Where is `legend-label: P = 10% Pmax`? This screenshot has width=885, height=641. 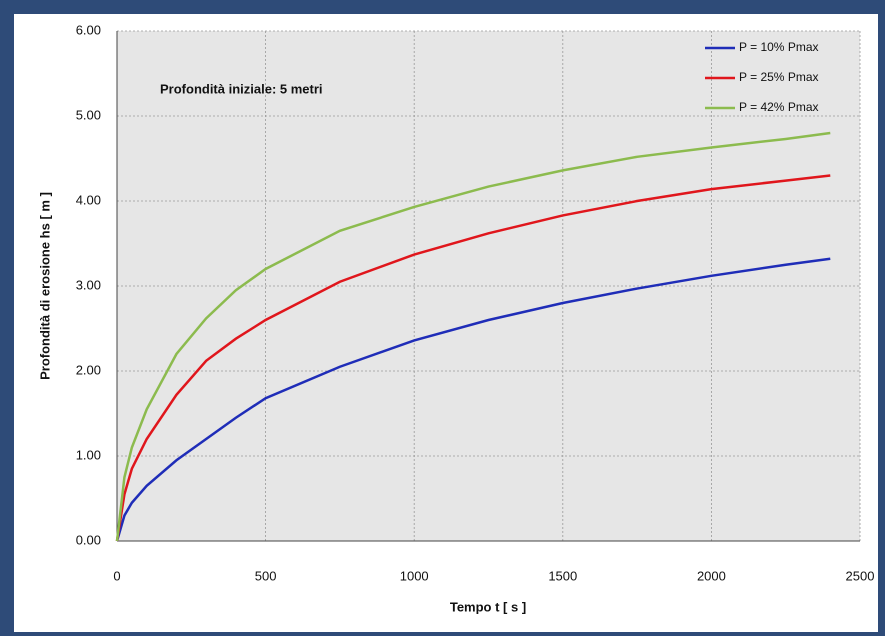 legend-label: P = 10% Pmax is located at coordinates (779, 47).